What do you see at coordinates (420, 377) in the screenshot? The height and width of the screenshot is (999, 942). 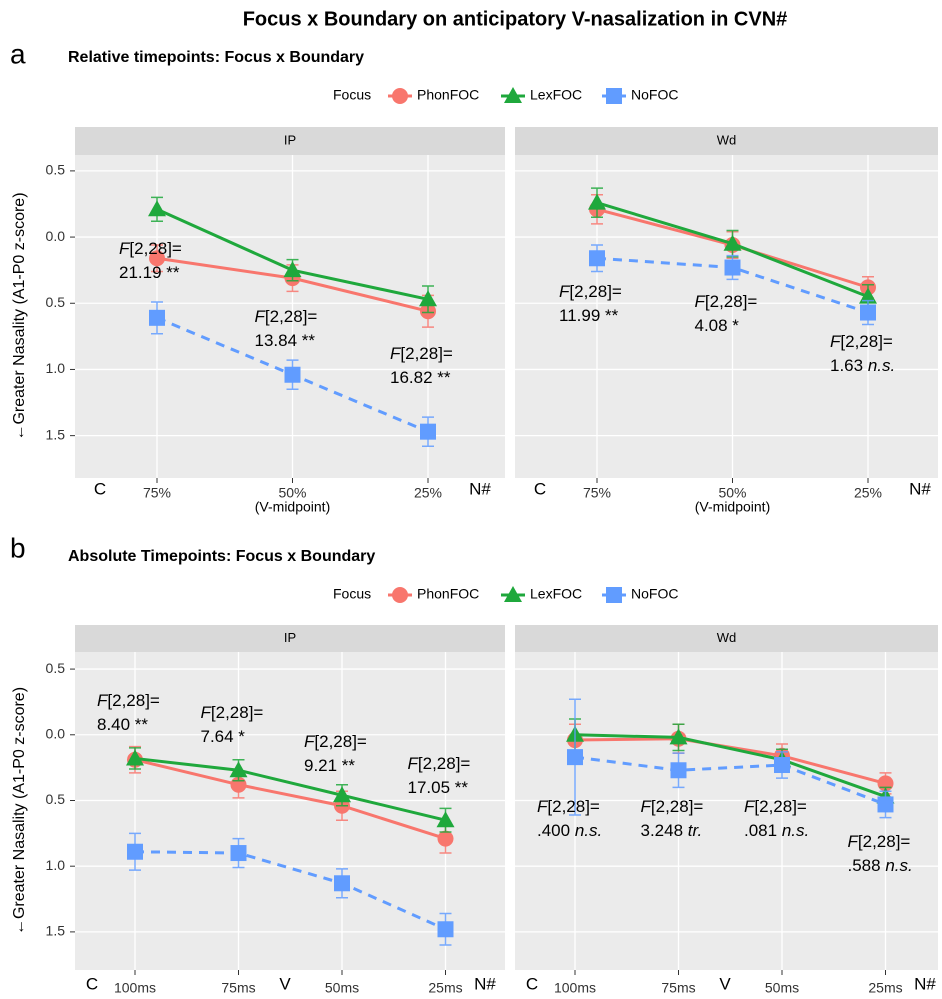 I see `annotation: 16.82 **` at bounding box center [420, 377].